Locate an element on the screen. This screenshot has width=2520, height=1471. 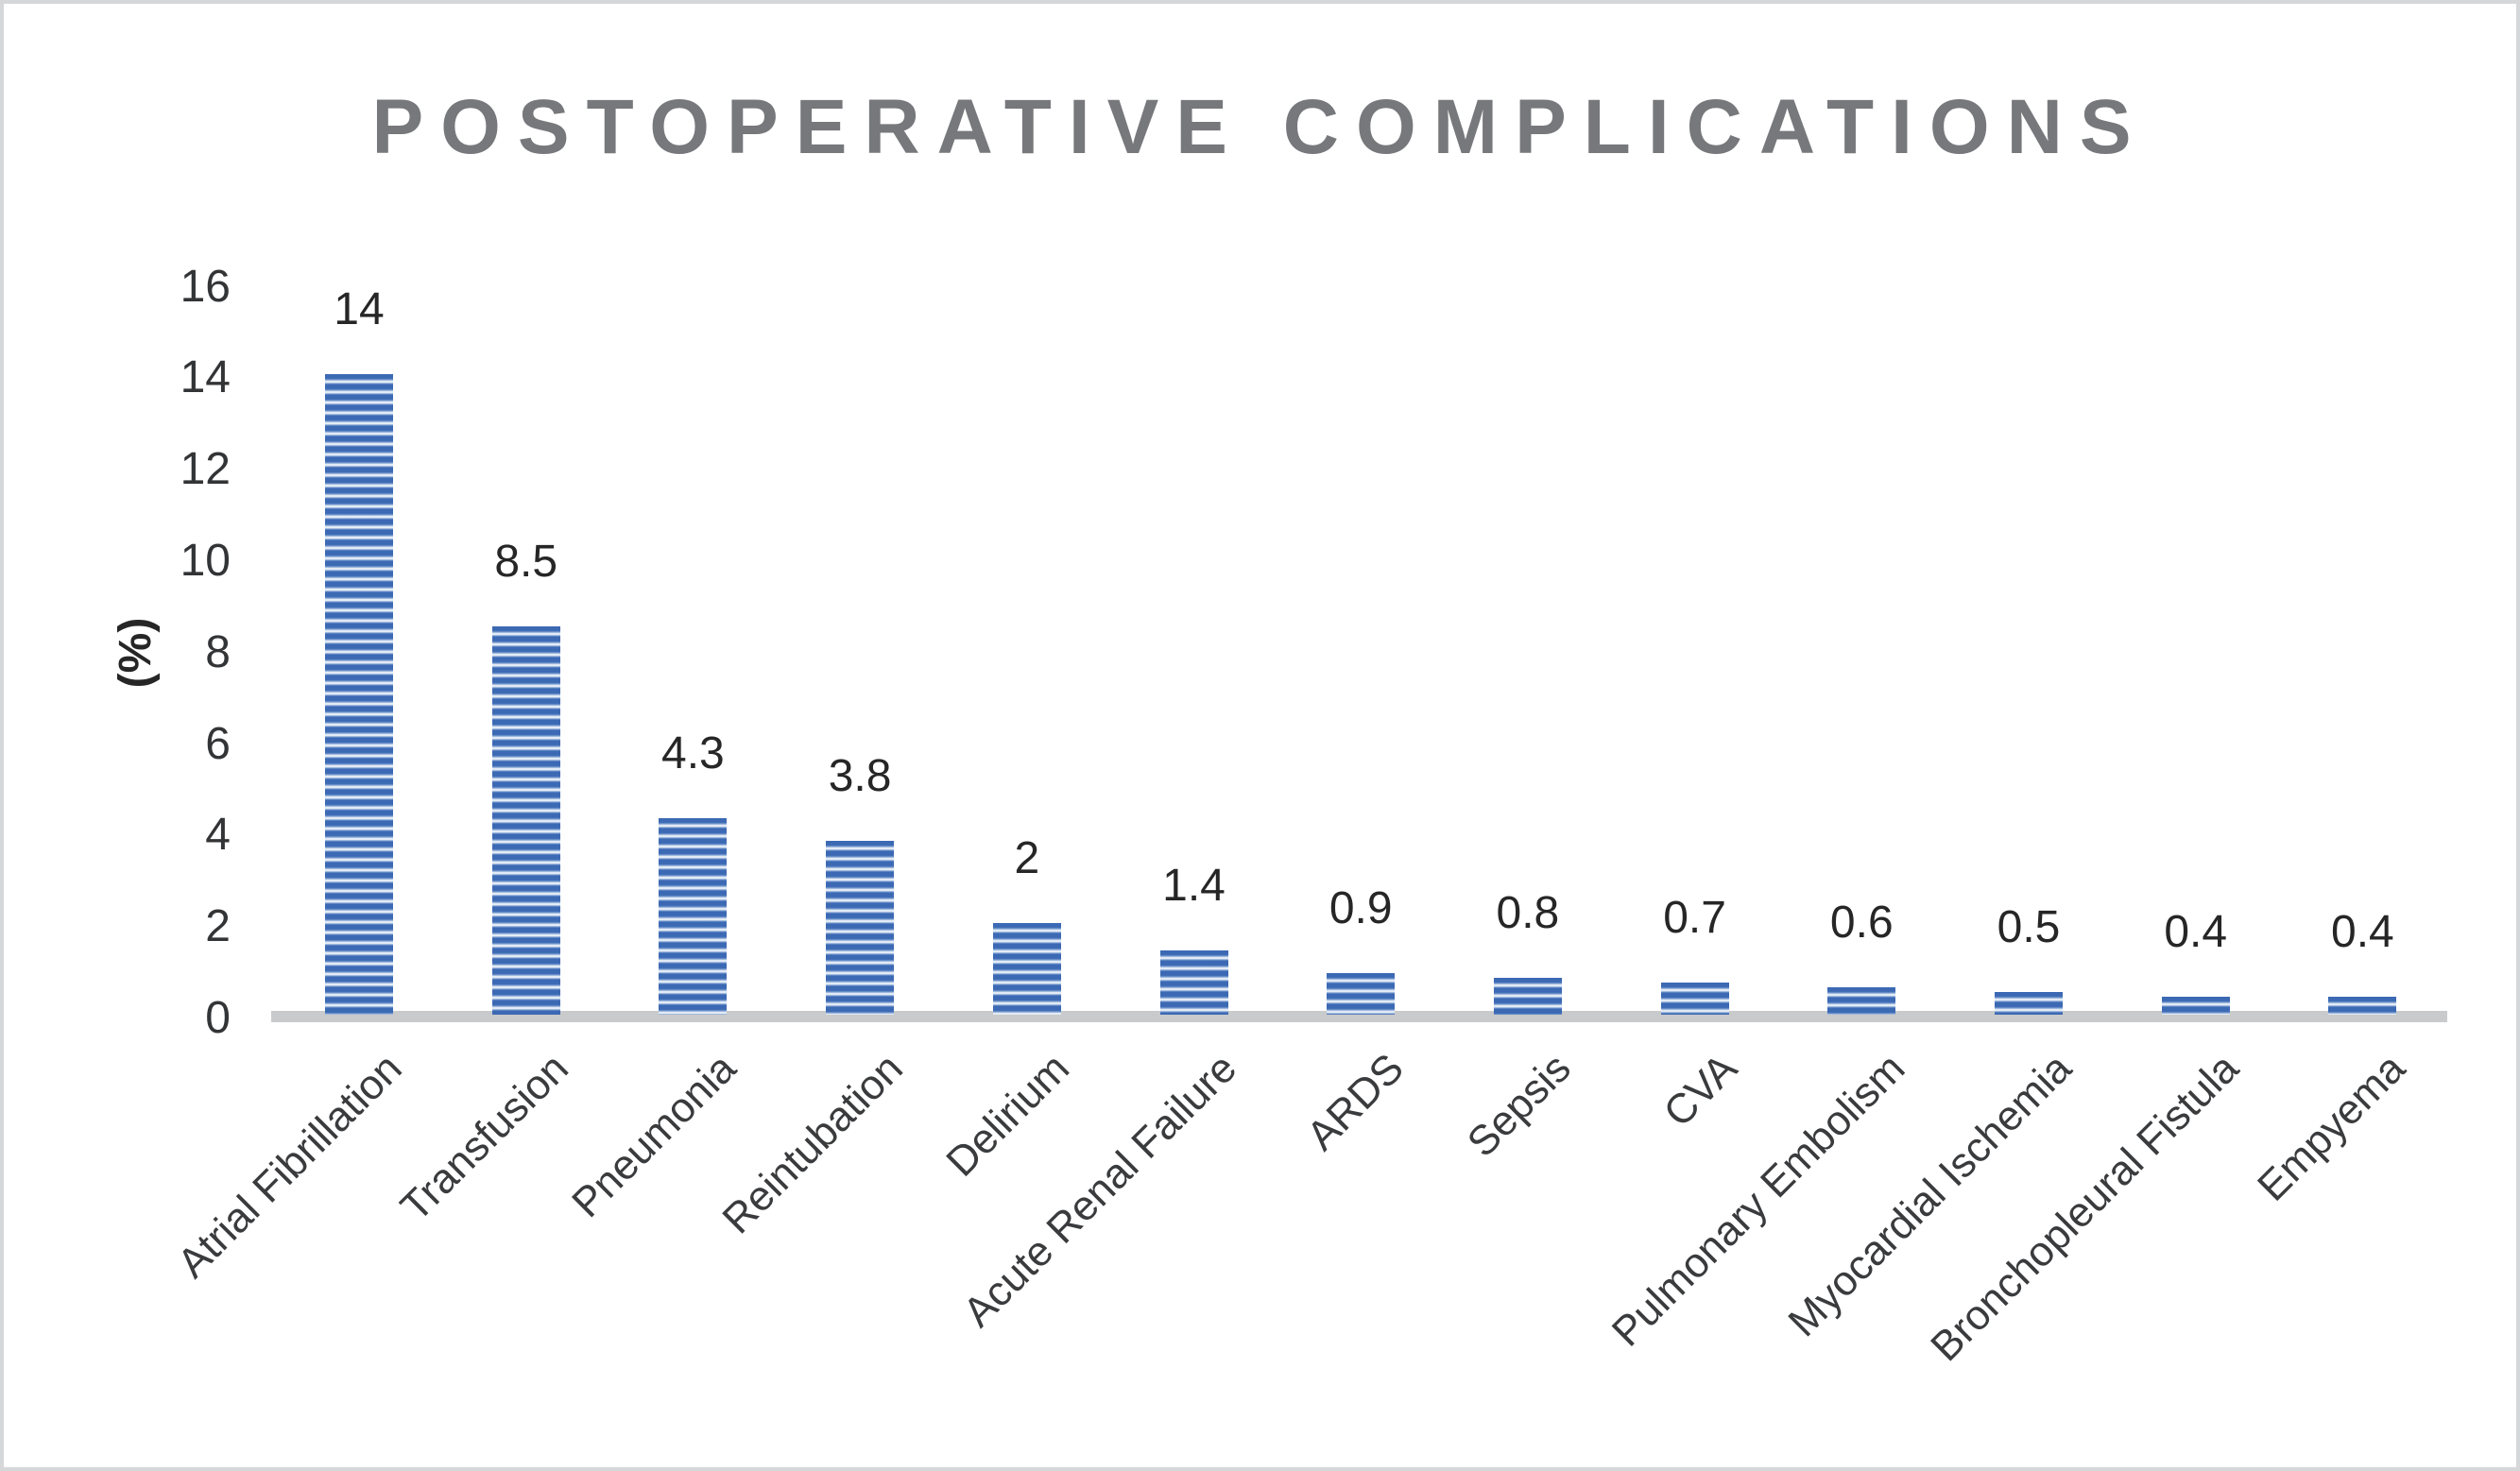
value-label-acute-renal-failure: 1.4 is located at coordinates (1194, 887).